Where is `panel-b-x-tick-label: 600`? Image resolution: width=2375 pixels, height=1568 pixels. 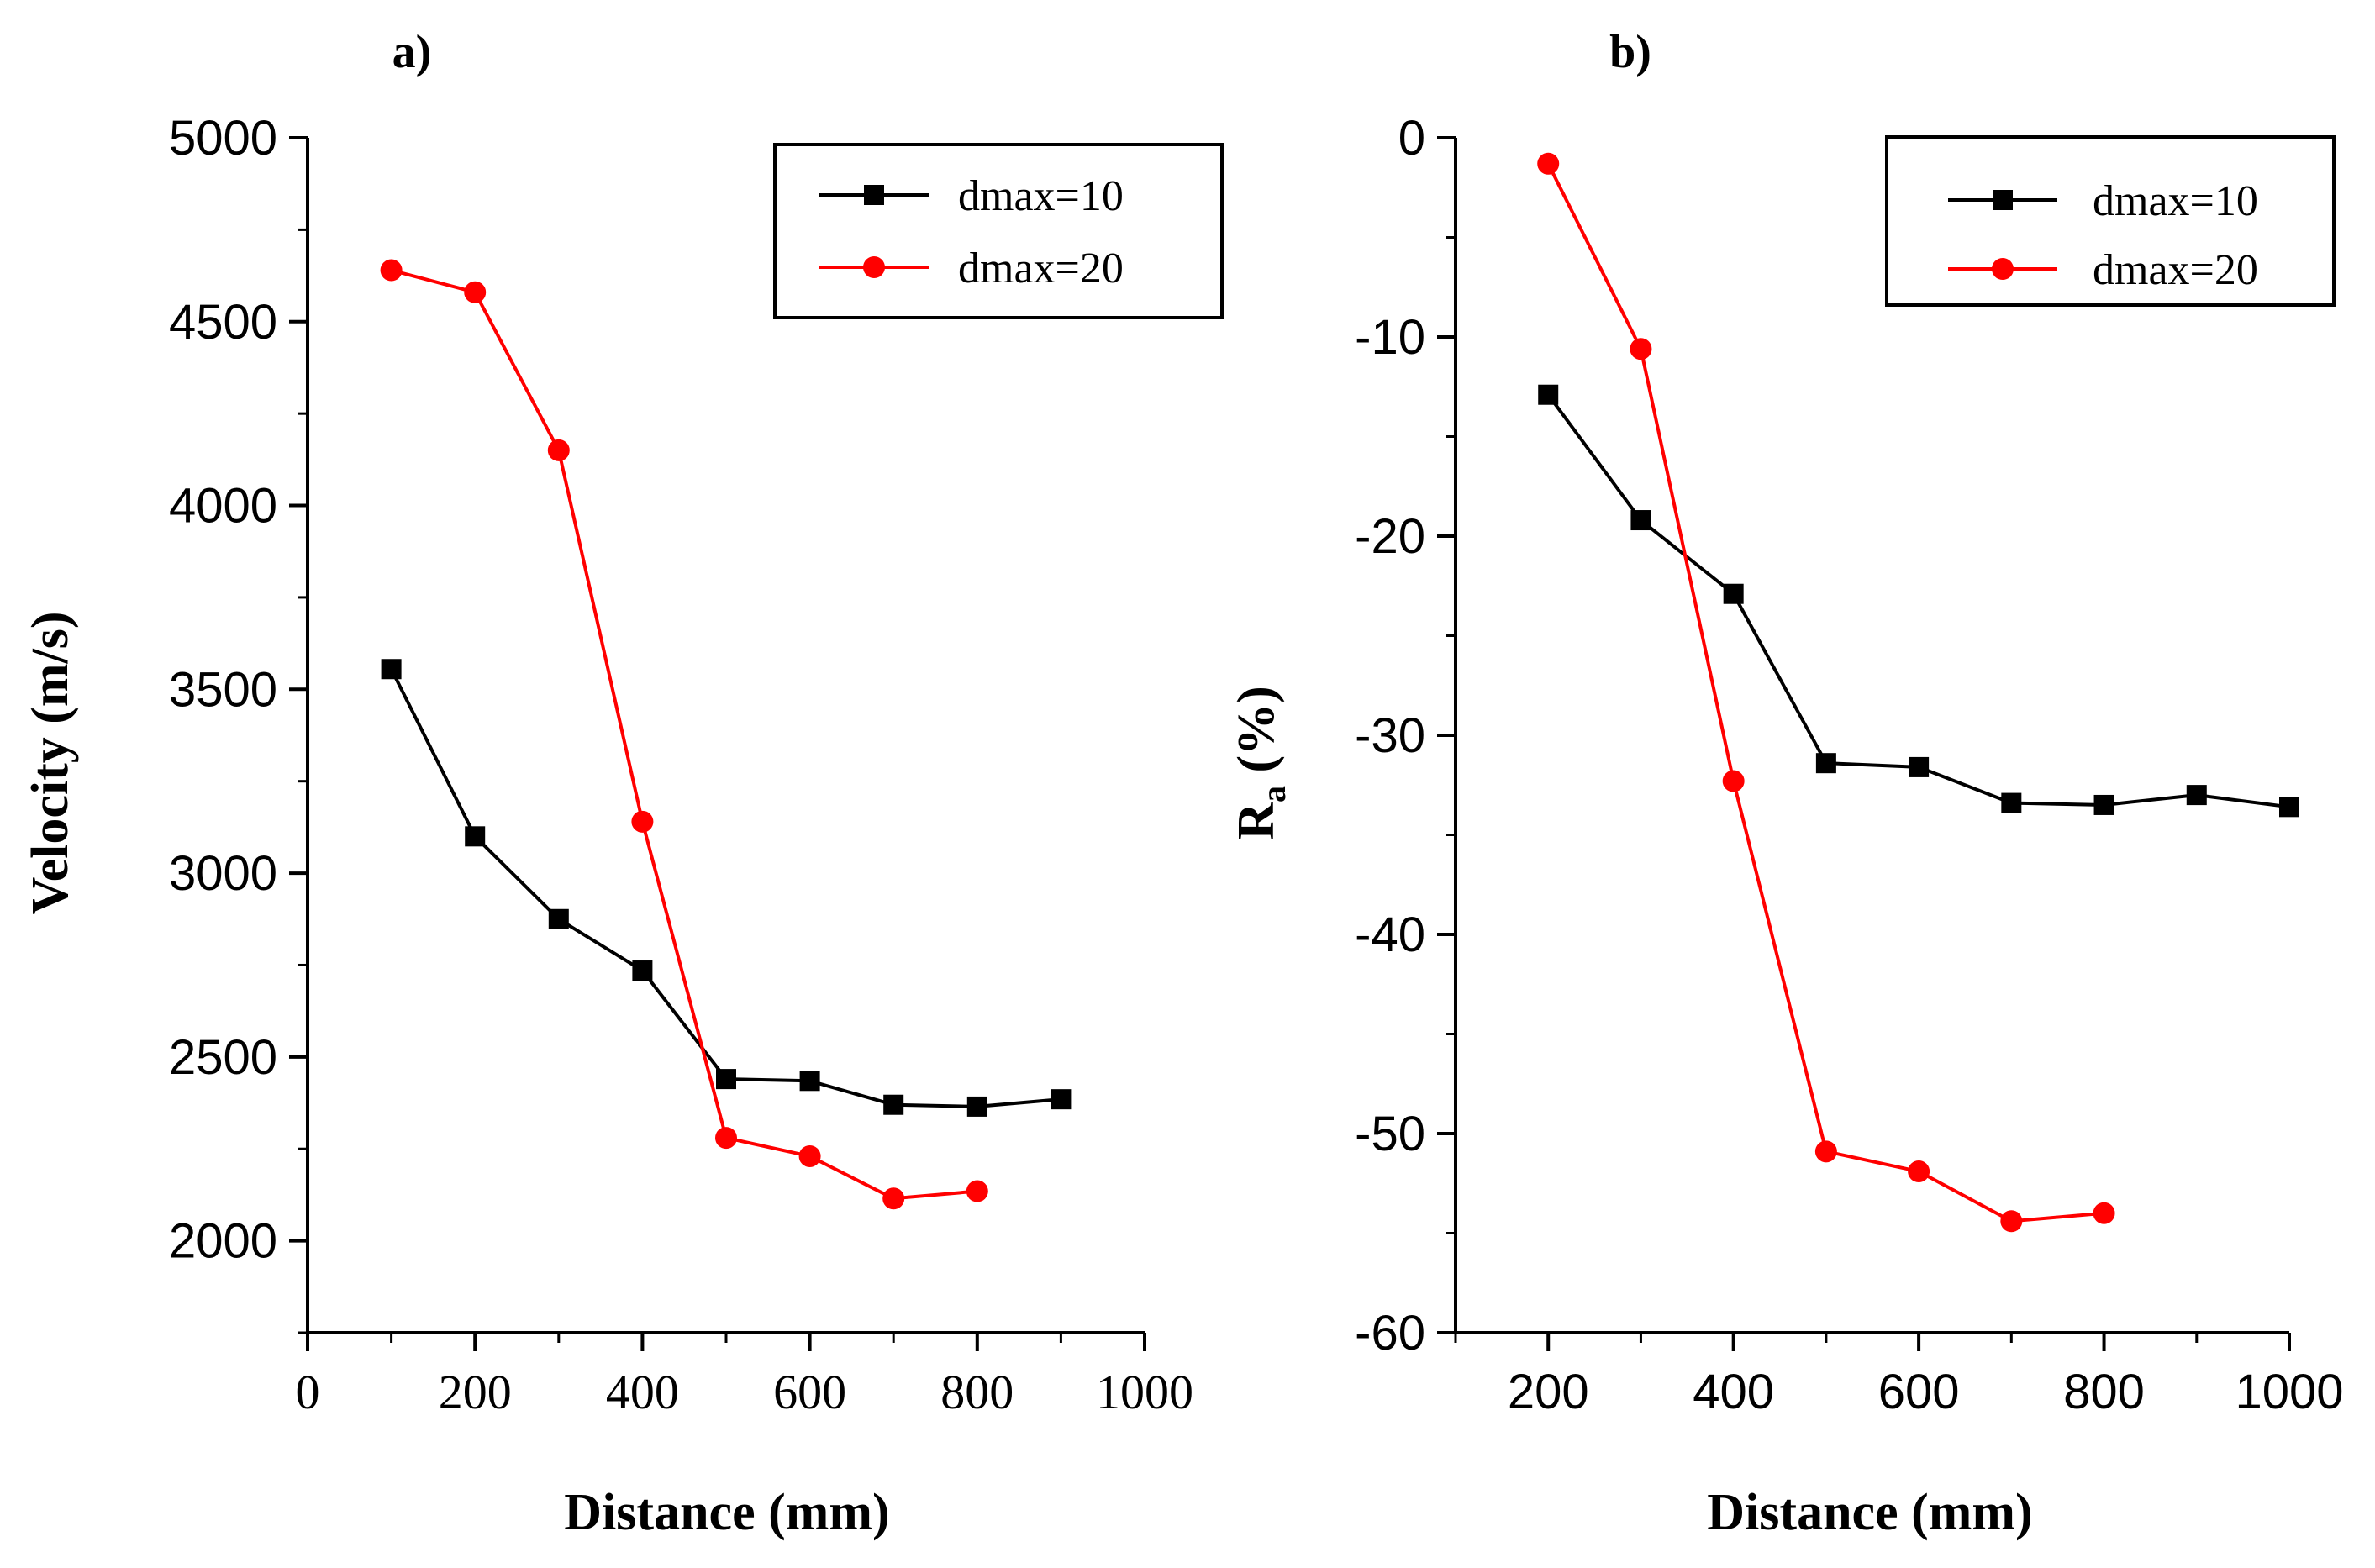 panel-b-x-tick-label: 600 is located at coordinates (1919, 1392).